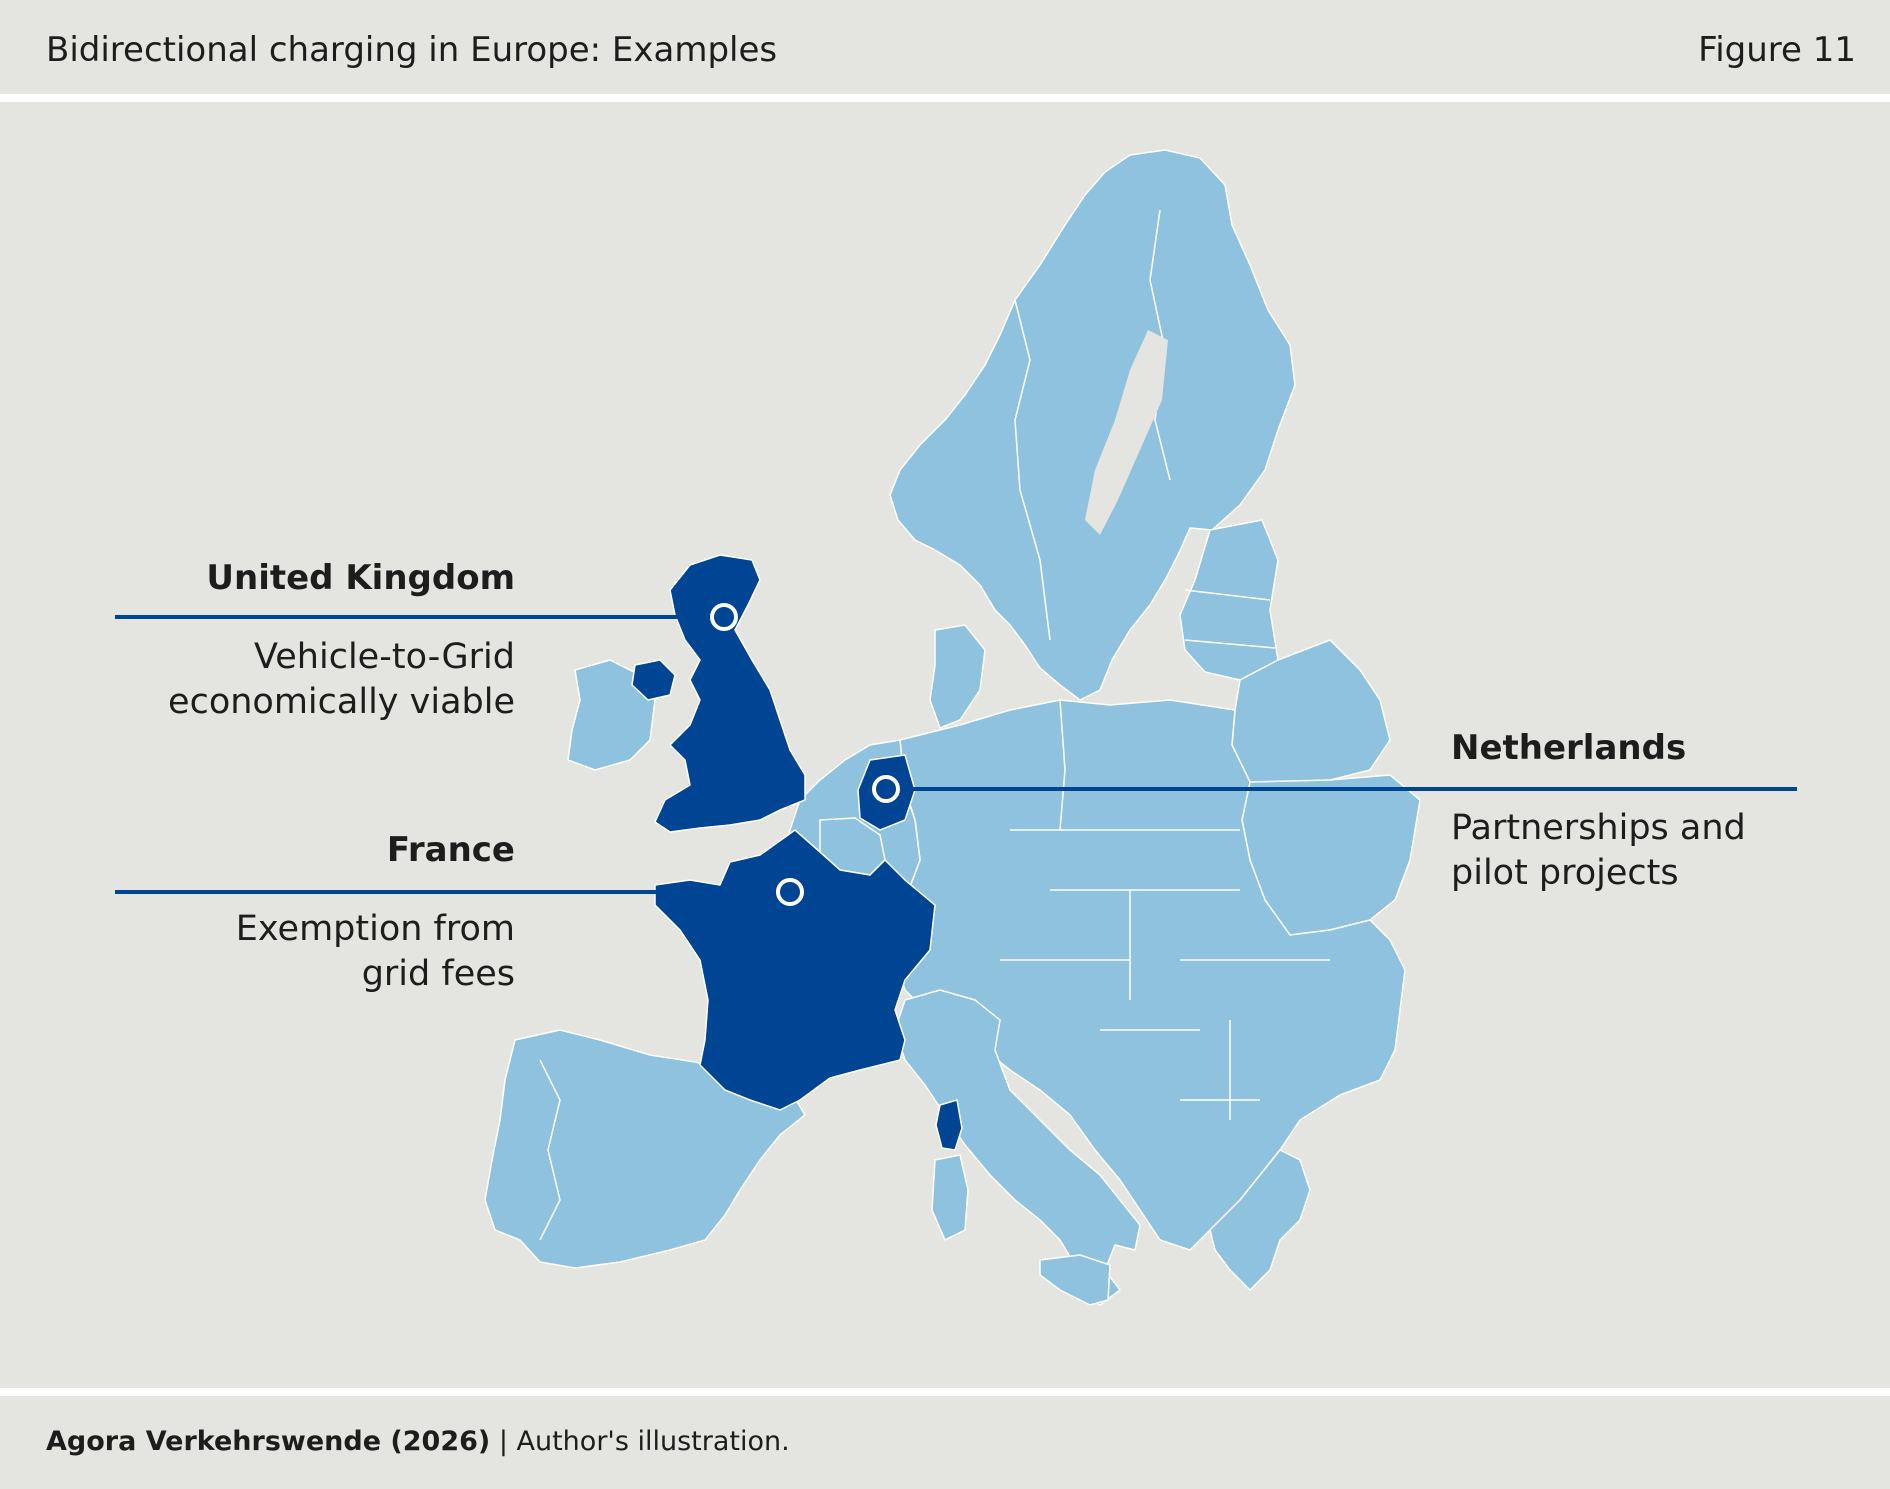  What do you see at coordinates (611, 715) in the screenshot?
I see `region-ireland` at bounding box center [611, 715].